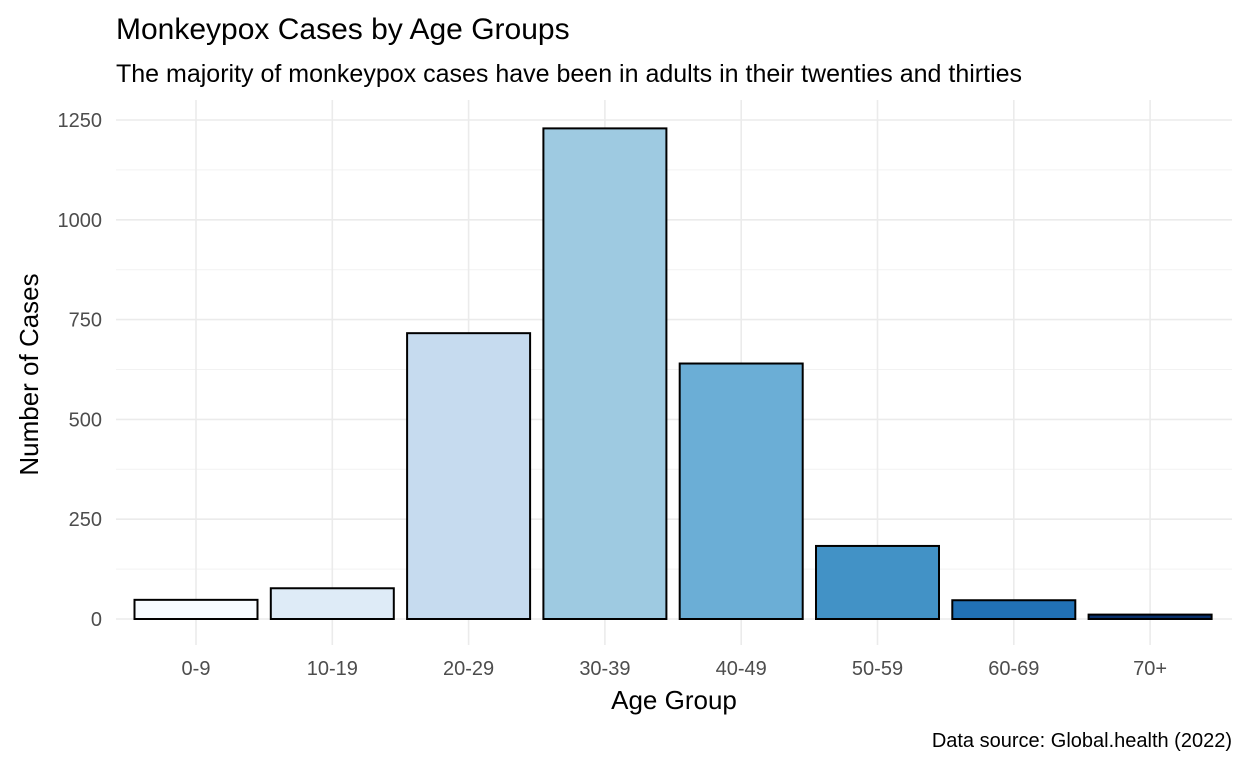  Describe the element at coordinates (343, 29) in the screenshot. I see `chart-title: Monkeypox Cases by Age Groups` at that location.